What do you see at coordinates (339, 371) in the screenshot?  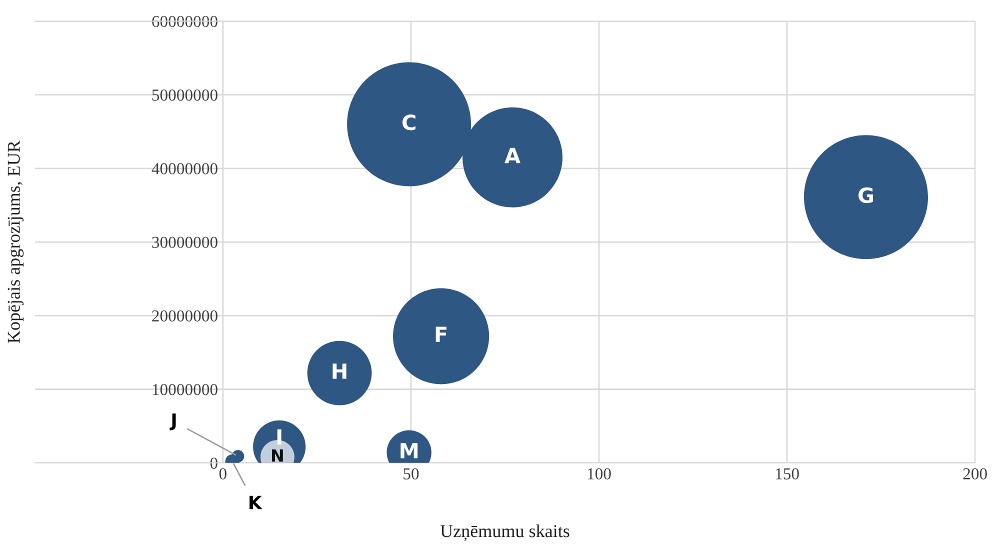 I see `series-label: H` at bounding box center [339, 371].